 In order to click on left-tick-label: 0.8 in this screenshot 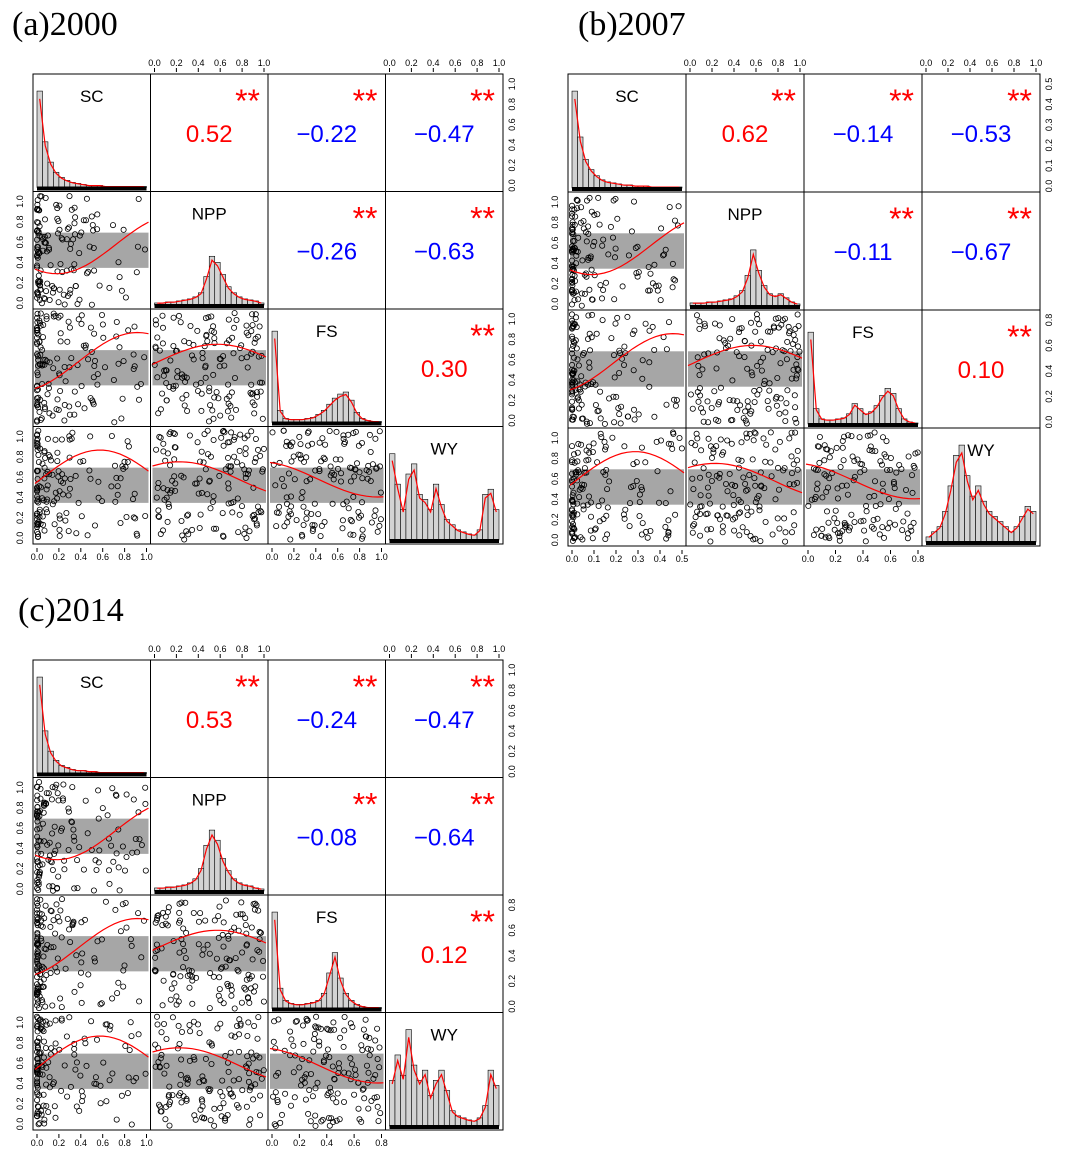, I will do `click(20, 457)`.